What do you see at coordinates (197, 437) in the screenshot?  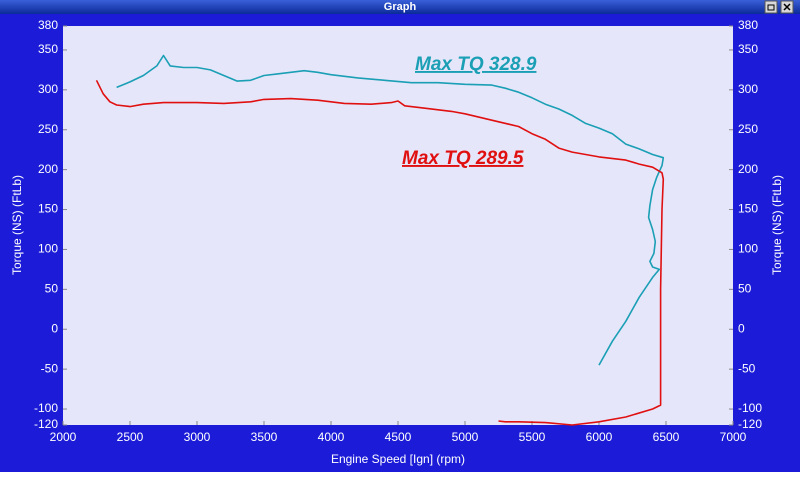 I see `x-tick-label: 3000` at bounding box center [197, 437].